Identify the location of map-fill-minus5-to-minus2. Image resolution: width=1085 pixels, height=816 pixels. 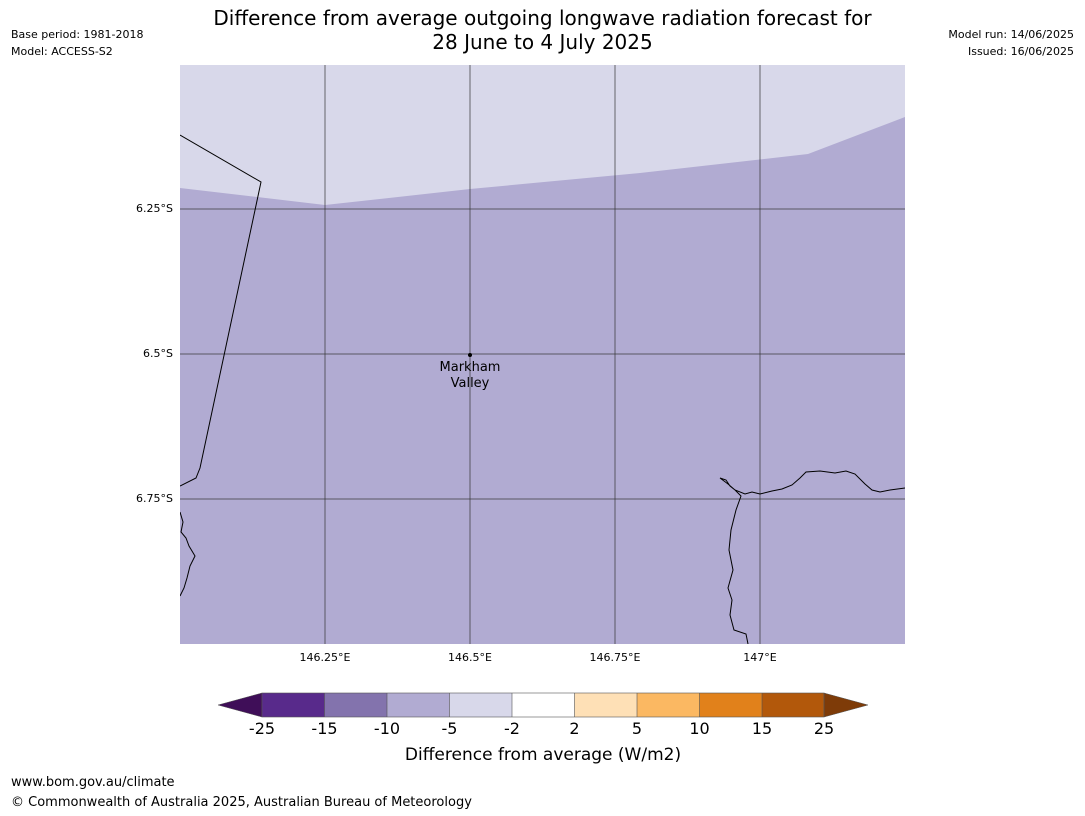
(542, 135).